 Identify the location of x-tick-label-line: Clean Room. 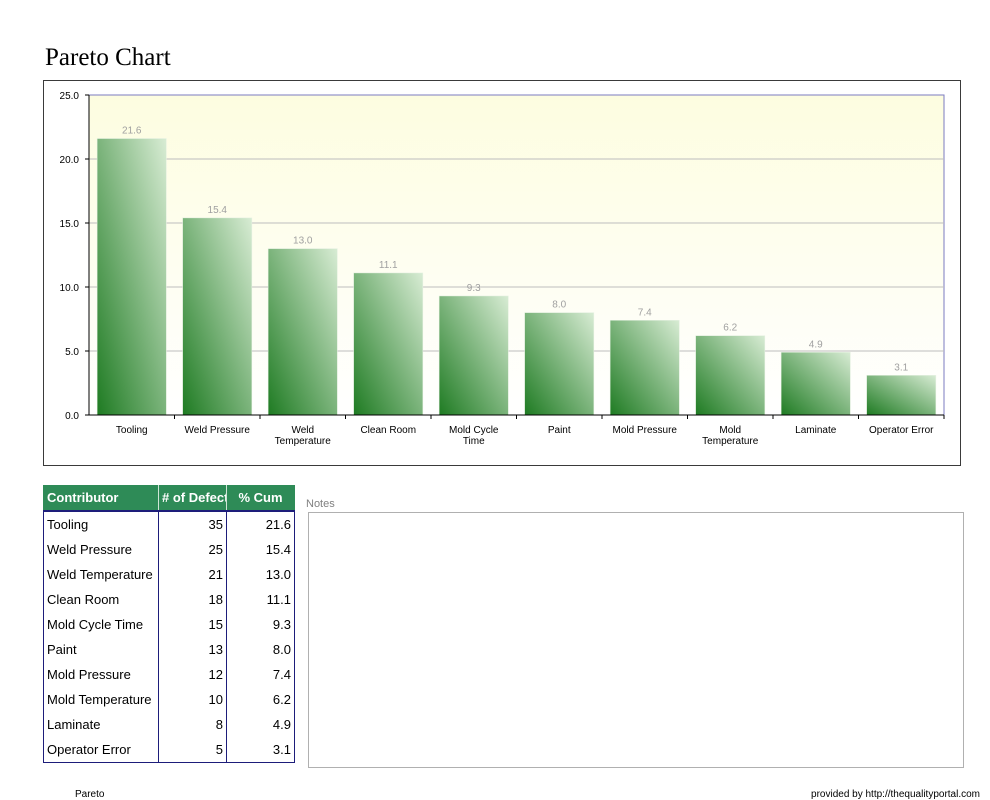
(388, 430).